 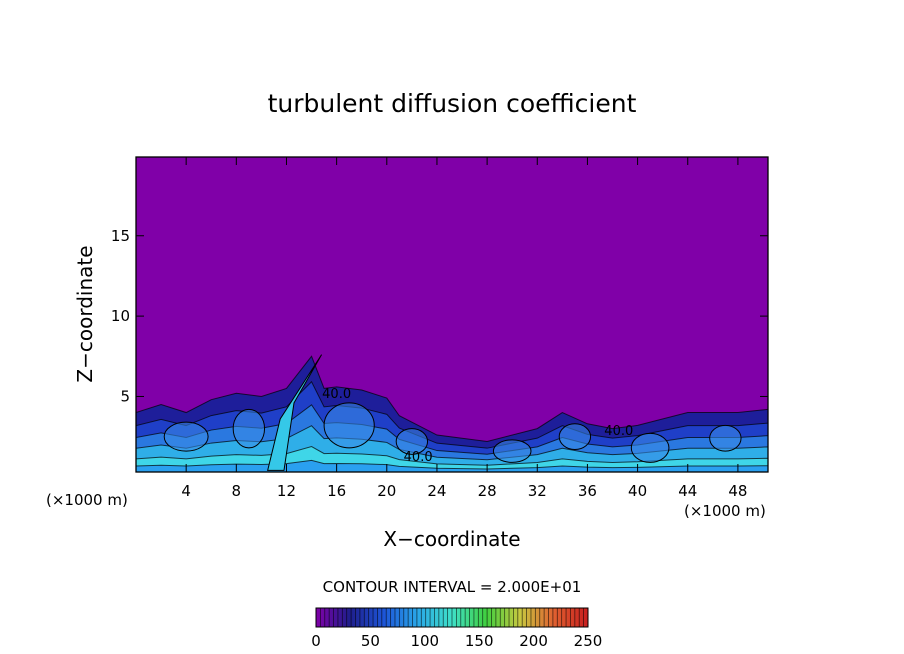 I want to click on x-tick-label: 40, so click(x=637, y=491).